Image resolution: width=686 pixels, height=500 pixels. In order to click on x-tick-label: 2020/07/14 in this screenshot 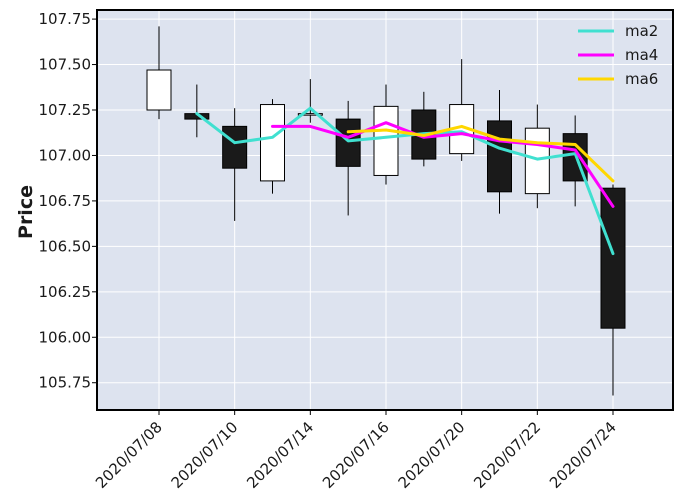, I will do `click(280, 455)`.